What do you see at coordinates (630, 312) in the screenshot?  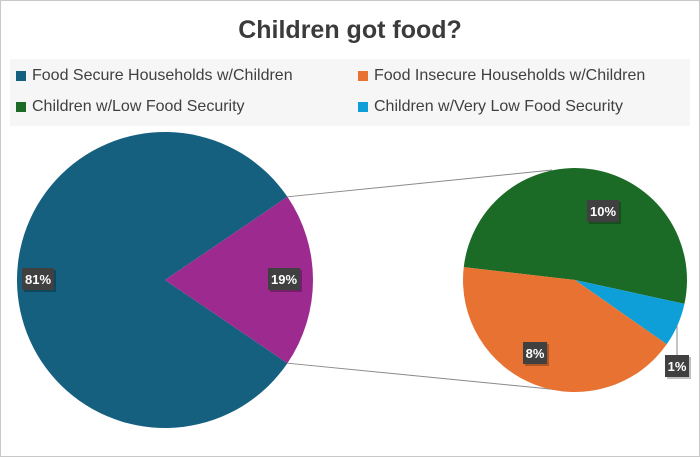 I see `pie-slice-very-low-food-security` at bounding box center [630, 312].